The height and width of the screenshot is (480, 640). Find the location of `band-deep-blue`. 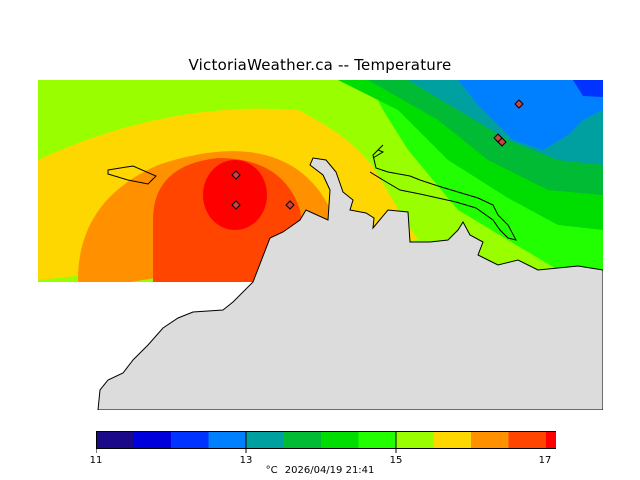

band-deep-blue is located at coordinates (588, 88).